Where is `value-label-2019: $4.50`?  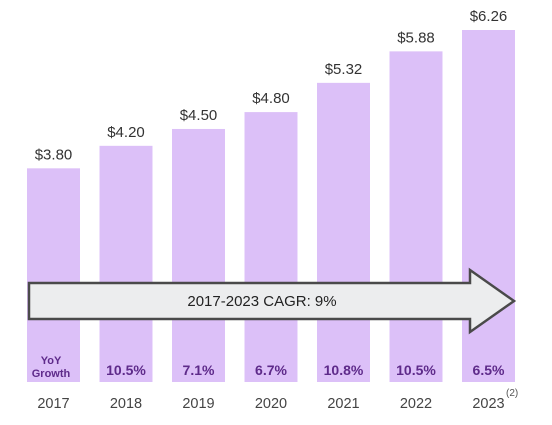
value-label-2019: $4.50 is located at coordinates (199, 115).